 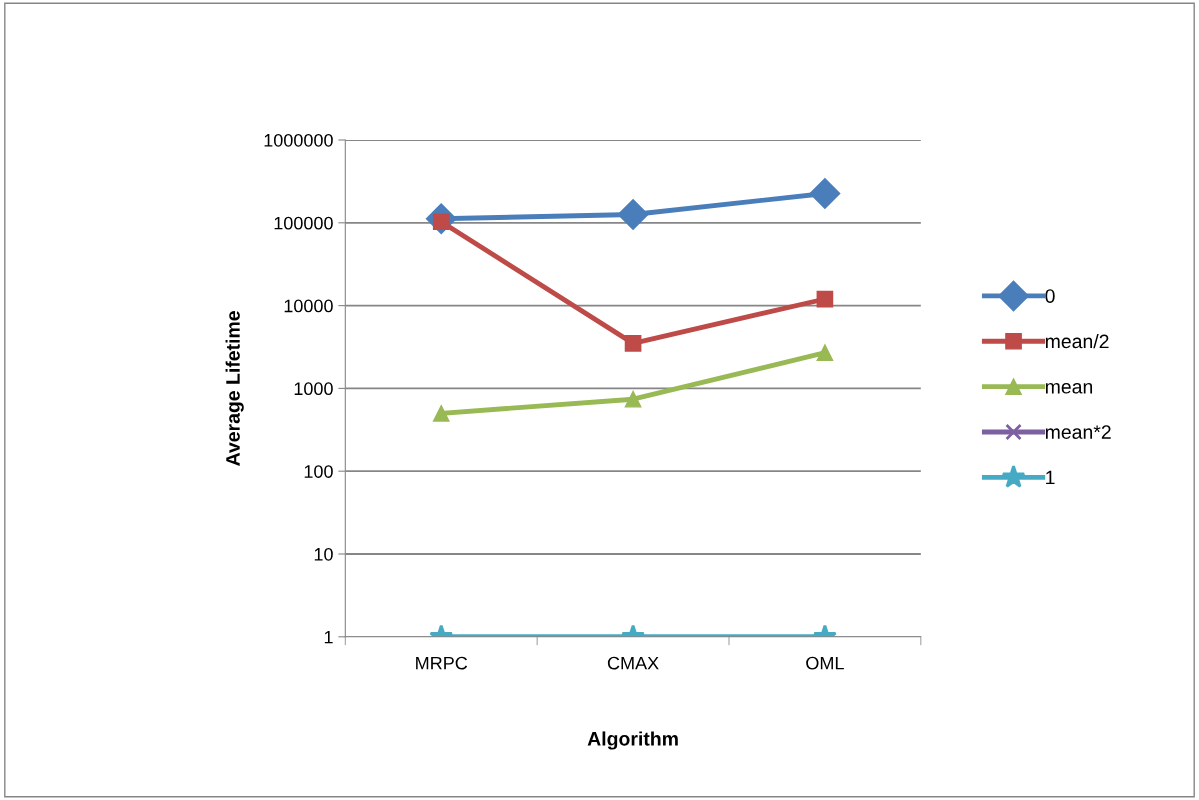 I want to click on x-tick-label: CMAX, so click(x=633, y=663).